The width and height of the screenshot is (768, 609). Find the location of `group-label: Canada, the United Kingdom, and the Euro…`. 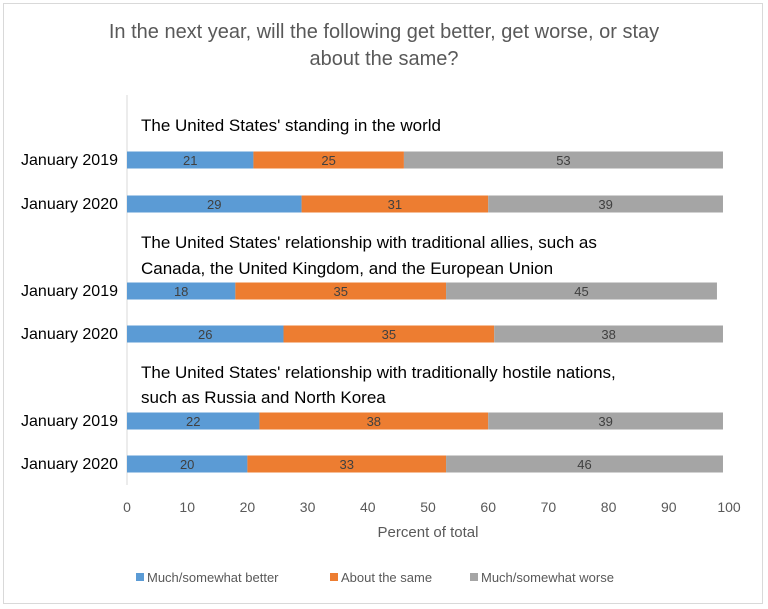

group-label: Canada, the United Kingdom, and the Euro… is located at coordinates (347, 268).